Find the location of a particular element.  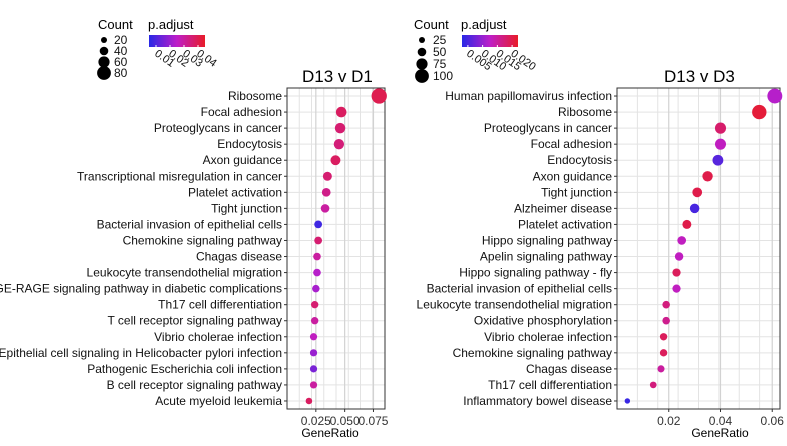

legend-size-label: 25 is located at coordinates (440, 40).